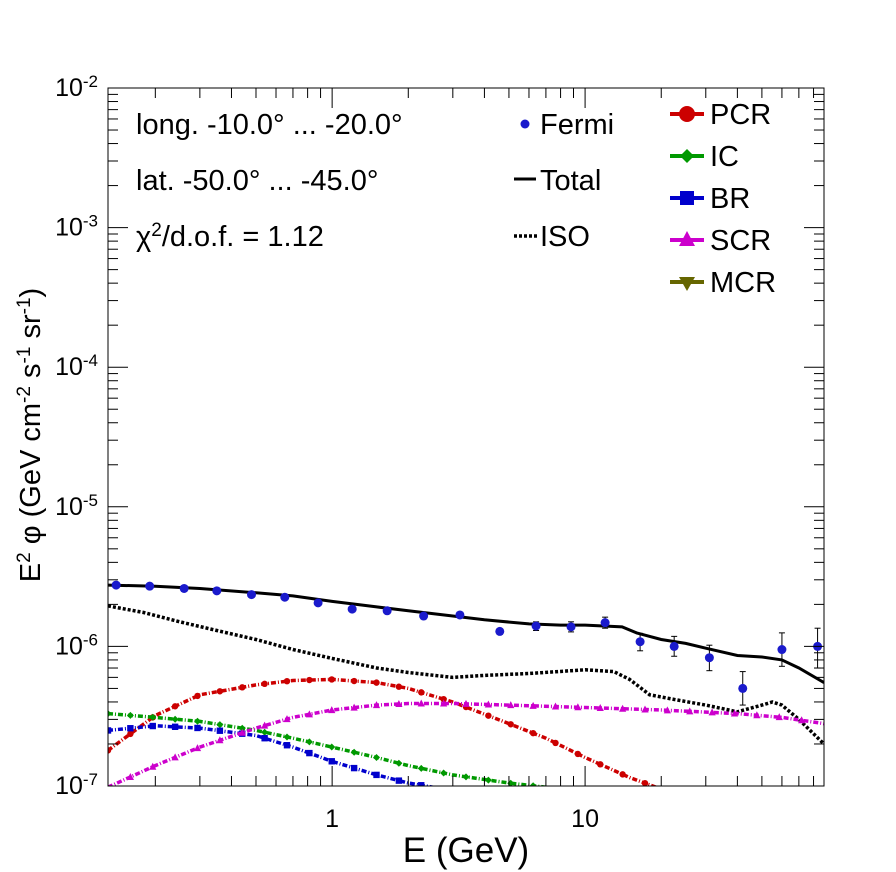 This screenshot has height=872, width=896. I want to click on x-tick-label: 10, so click(585, 819).